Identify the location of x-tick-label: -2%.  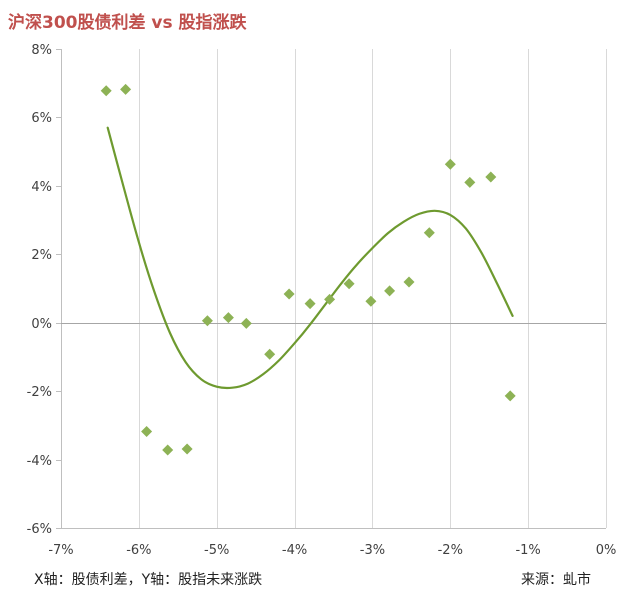
(450, 550).